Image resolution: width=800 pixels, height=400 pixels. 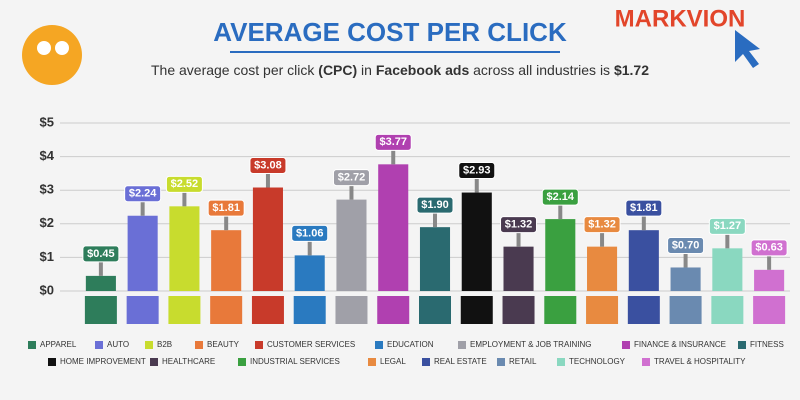 What do you see at coordinates (531, 344) in the screenshot?
I see `legend-label: EMPLOYMENT & JOB TRAINING` at bounding box center [531, 344].